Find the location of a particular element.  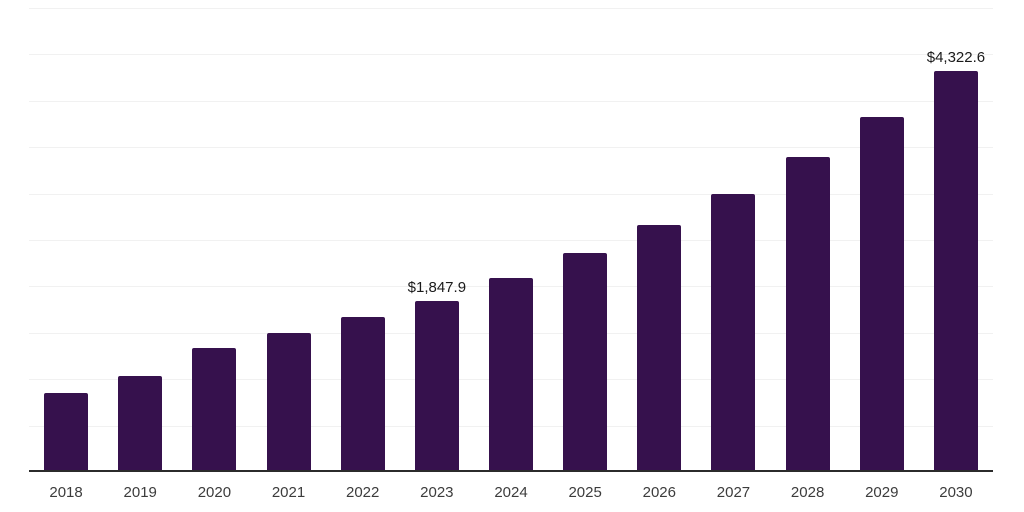

bar-2023 is located at coordinates (436, 386).